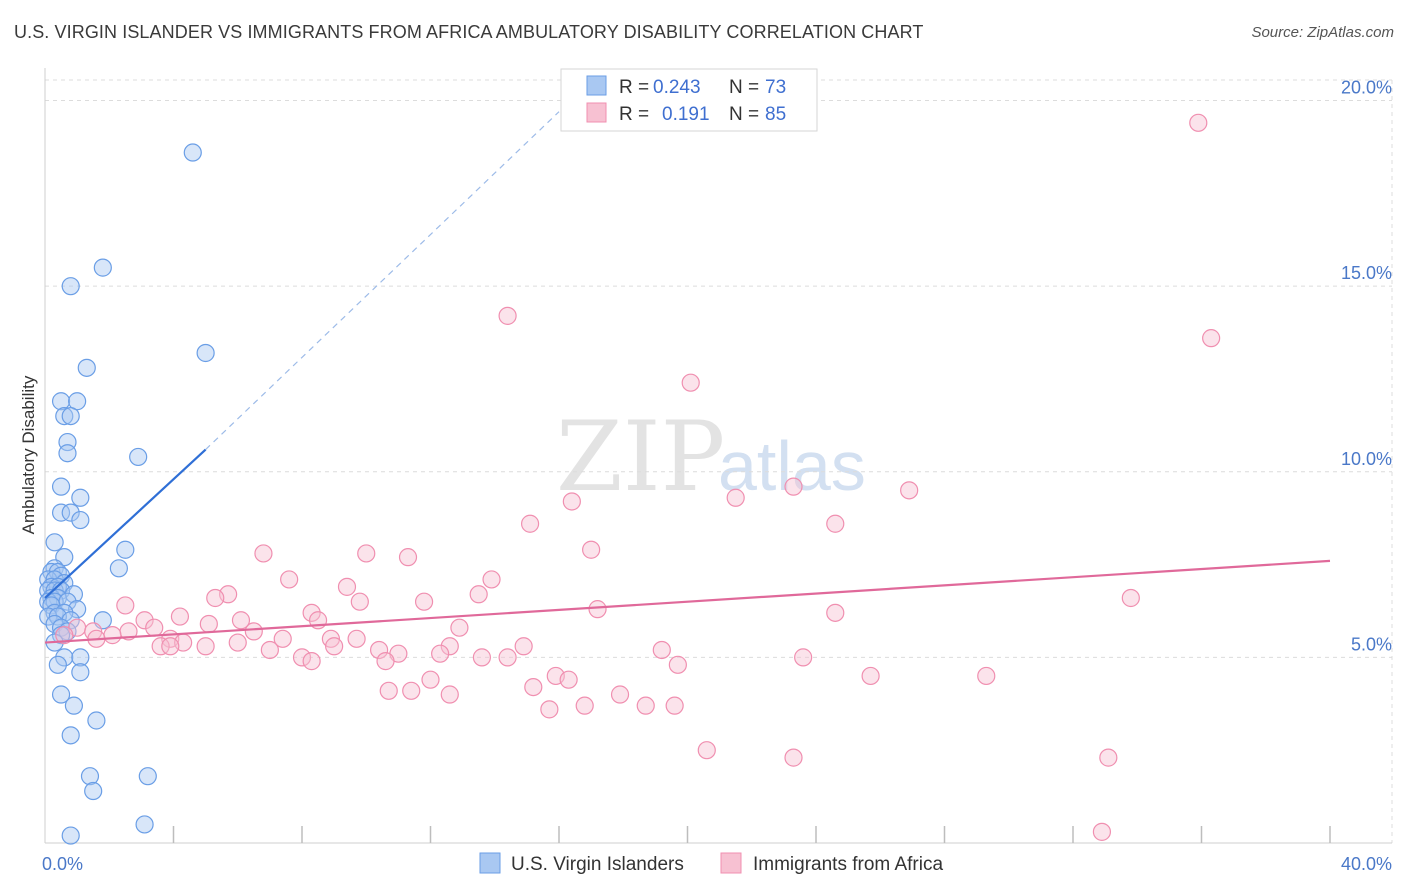 The height and width of the screenshot is (892, 1406). Describe the element at coordinates (28, 454) in the screenshot. I see `y-axis-title: Ambulatory Disability` at that location.